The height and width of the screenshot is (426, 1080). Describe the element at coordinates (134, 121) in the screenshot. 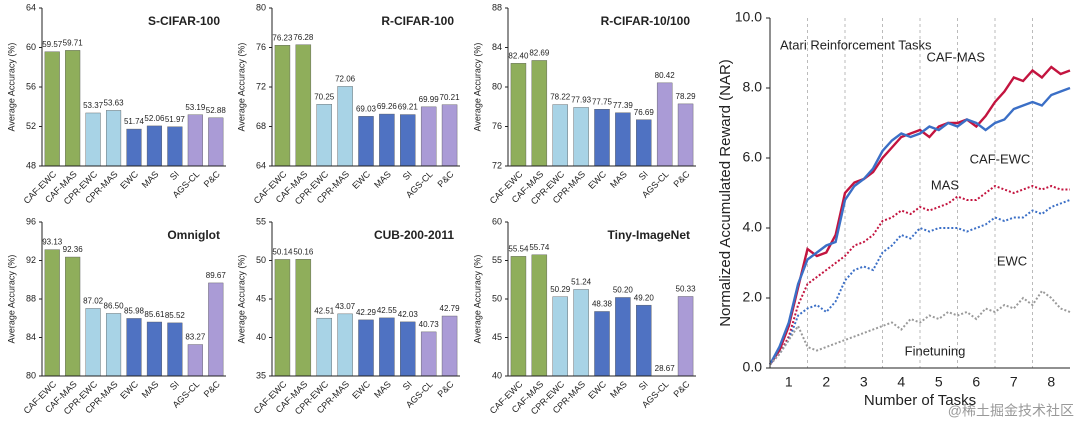

I see `value-label: 51.74` at that location.